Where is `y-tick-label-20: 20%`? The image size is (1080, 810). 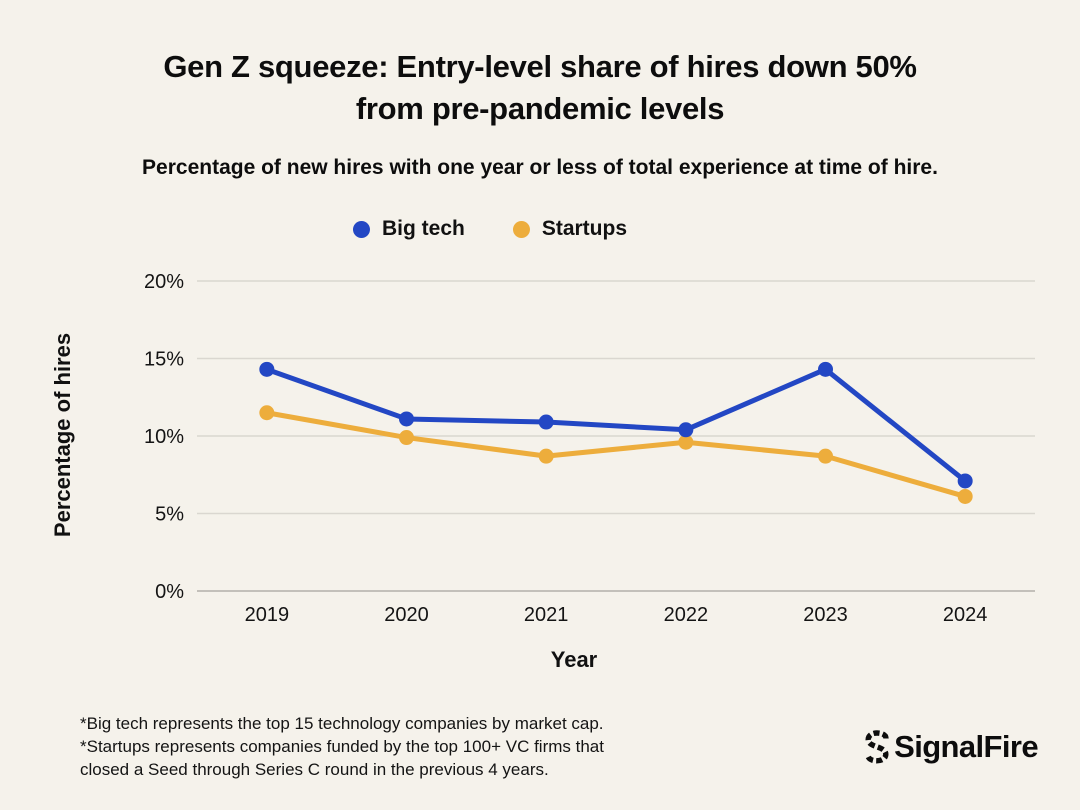
y-tick-label-20: 20% is located at coordinates (164, 282).